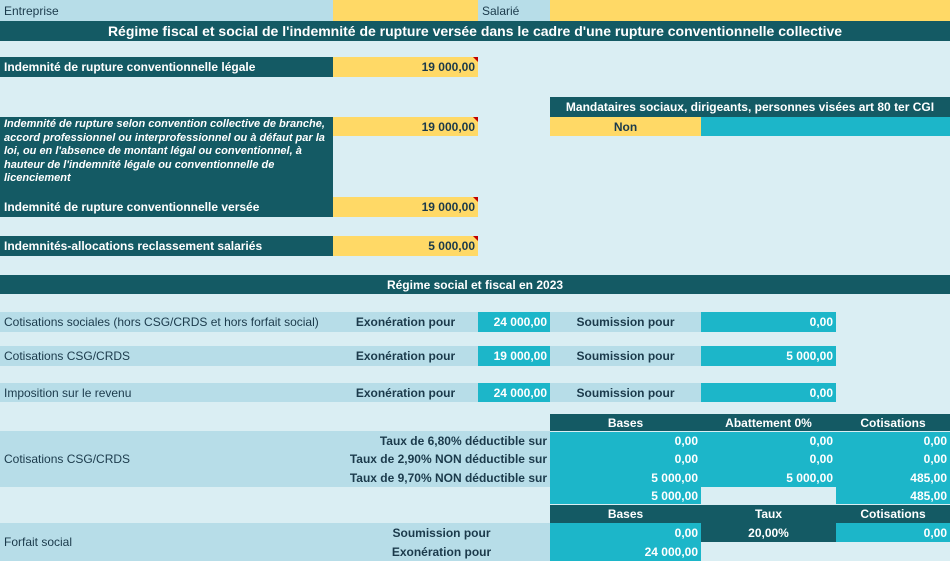 The width and height of the screenshot is (950, 561). What do you see at coordinates (625, 551) in the screenshot?
I see `forfait-exoneration-base: 24 000,00` at bounding box center [625, 551].